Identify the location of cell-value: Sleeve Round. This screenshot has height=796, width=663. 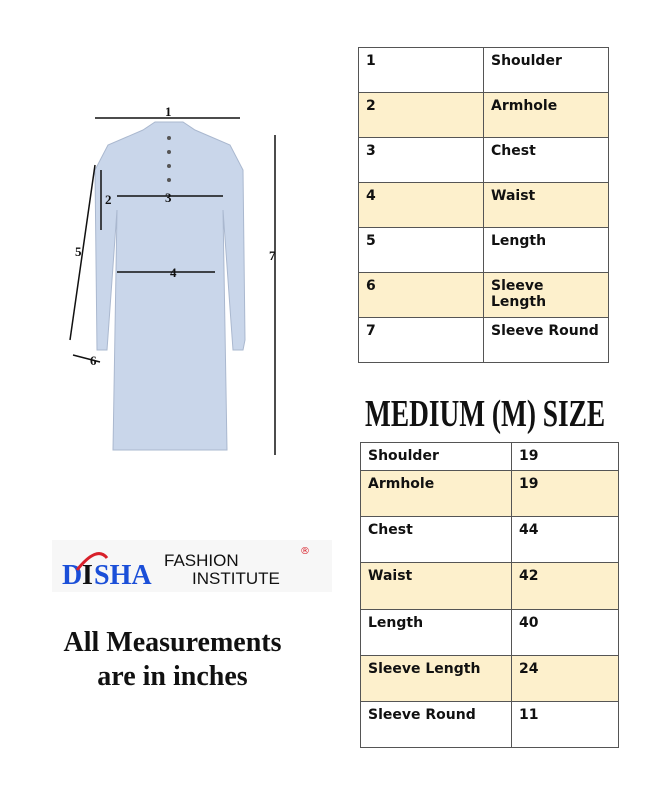
(546, 340).